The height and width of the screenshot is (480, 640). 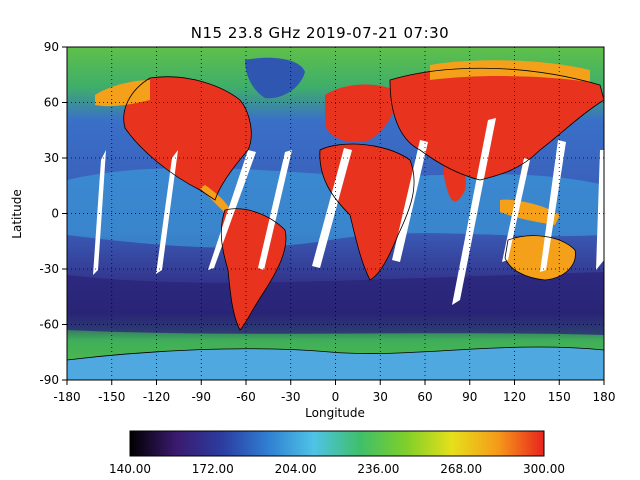 What do you see at coordinates (51, 103) in the screenshot?
I see `y-tick-label: 60` at bounding box center [51, 103].